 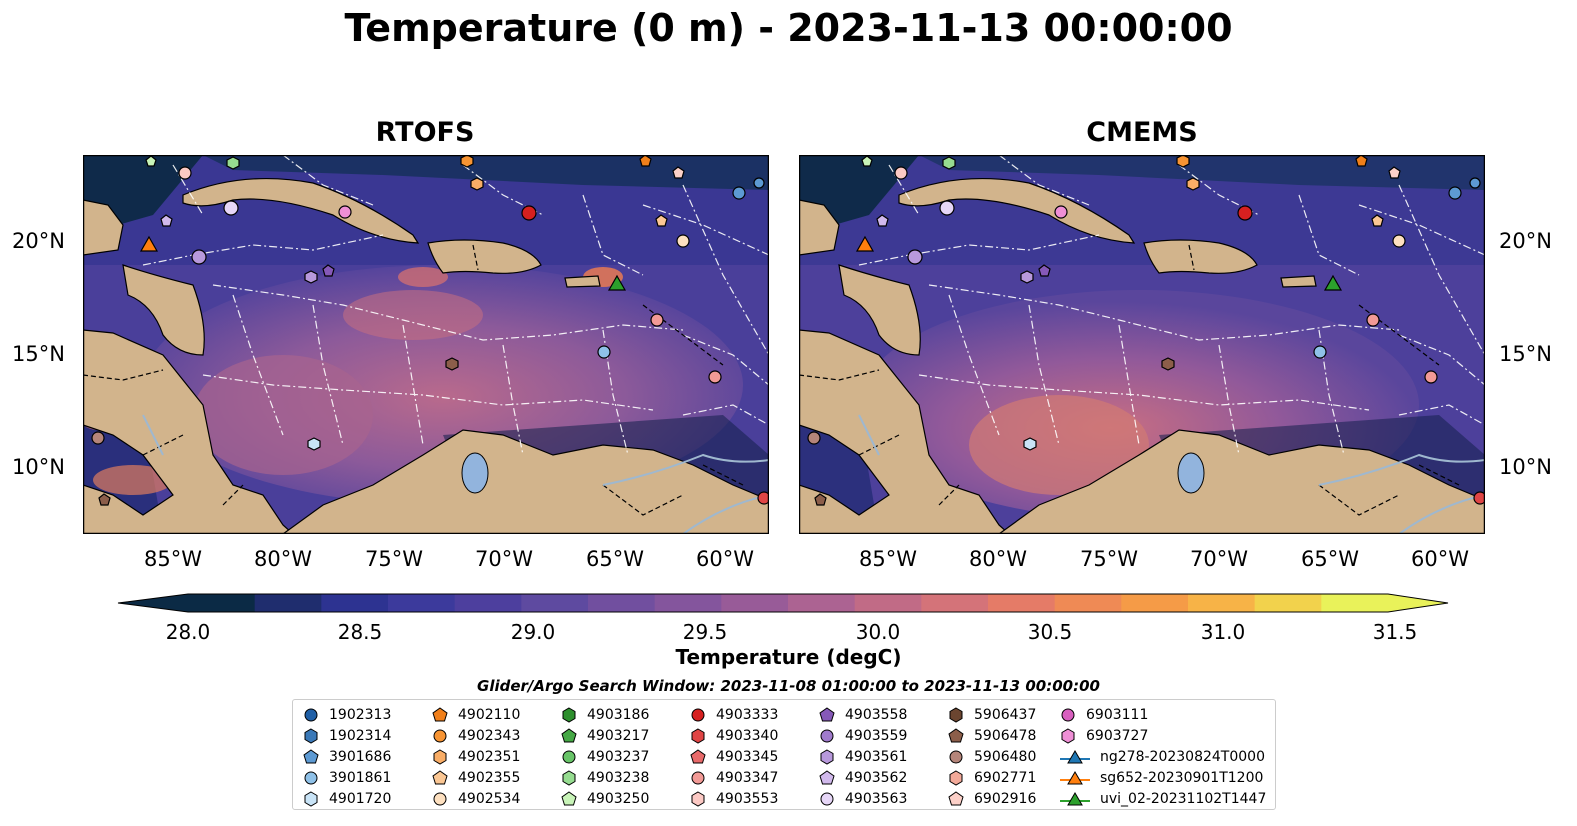 What do you see at coordinates (533, 632) in the screenshot?
I see `colorbar-tick-29-0: 29.0` at bounding box center [533, 632].